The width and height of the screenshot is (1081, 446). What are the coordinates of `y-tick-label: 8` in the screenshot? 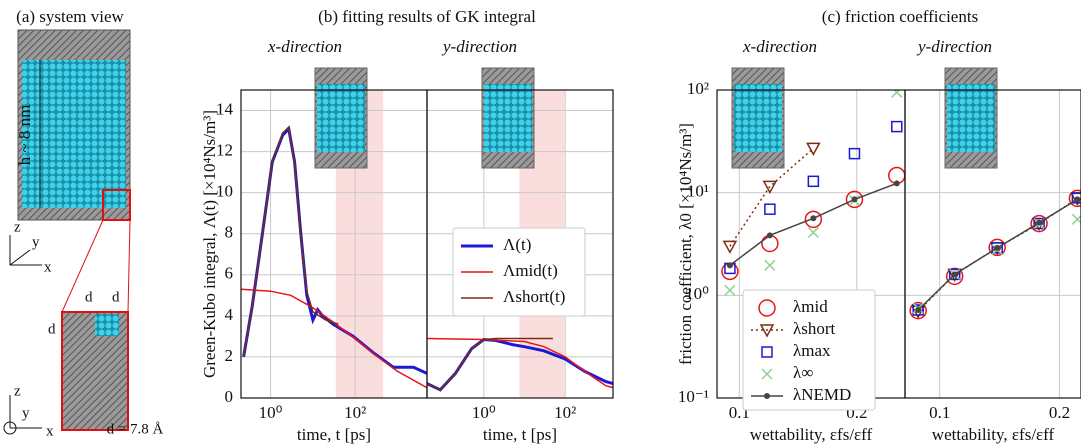 It's located at (229, 232).